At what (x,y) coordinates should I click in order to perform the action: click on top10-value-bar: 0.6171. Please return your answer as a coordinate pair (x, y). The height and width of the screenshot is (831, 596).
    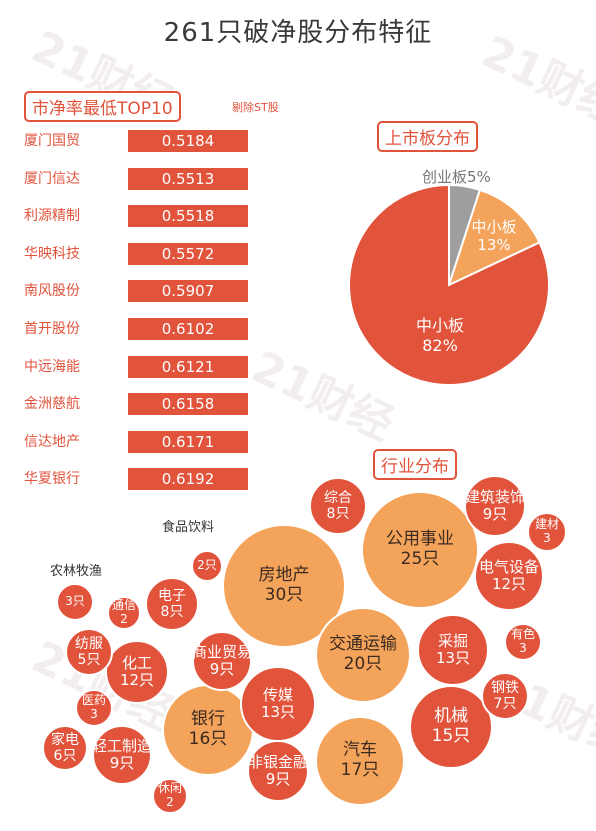
    Looking at the image, I should click on (188, 442).